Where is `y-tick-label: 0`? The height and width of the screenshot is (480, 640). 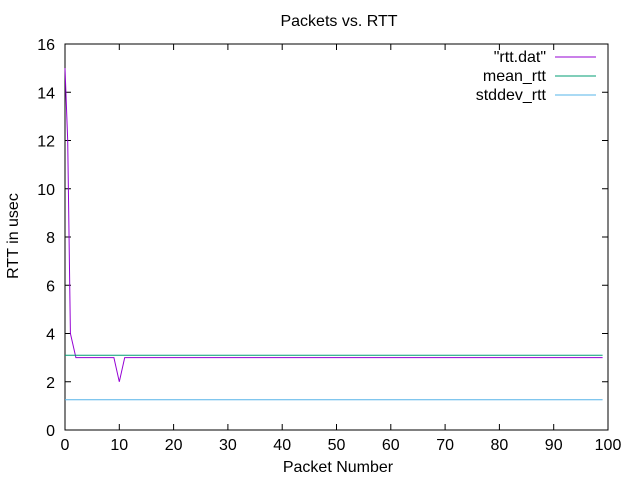 y-tick-label: 0 is located at coordinates (50, 431).